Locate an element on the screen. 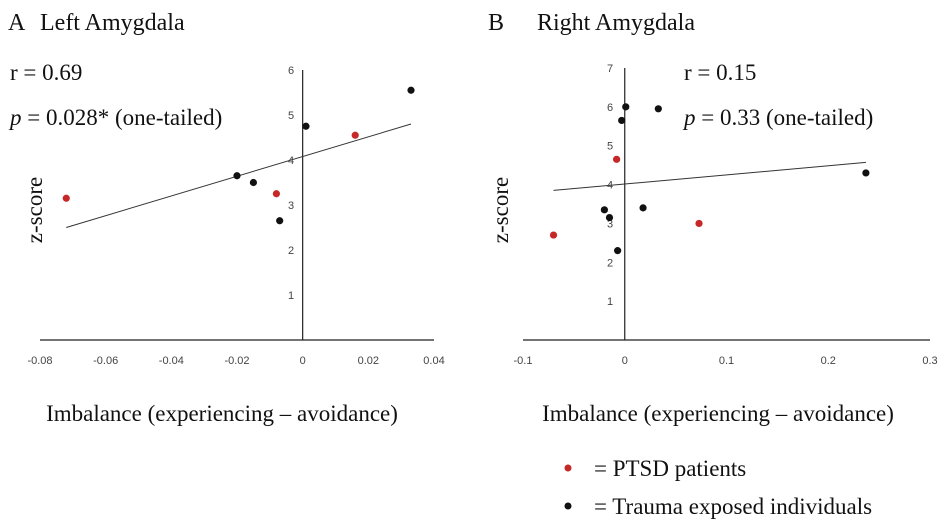  legend-item-trauma: = Trauma exposed individuals is located at coordinates (718, 506).